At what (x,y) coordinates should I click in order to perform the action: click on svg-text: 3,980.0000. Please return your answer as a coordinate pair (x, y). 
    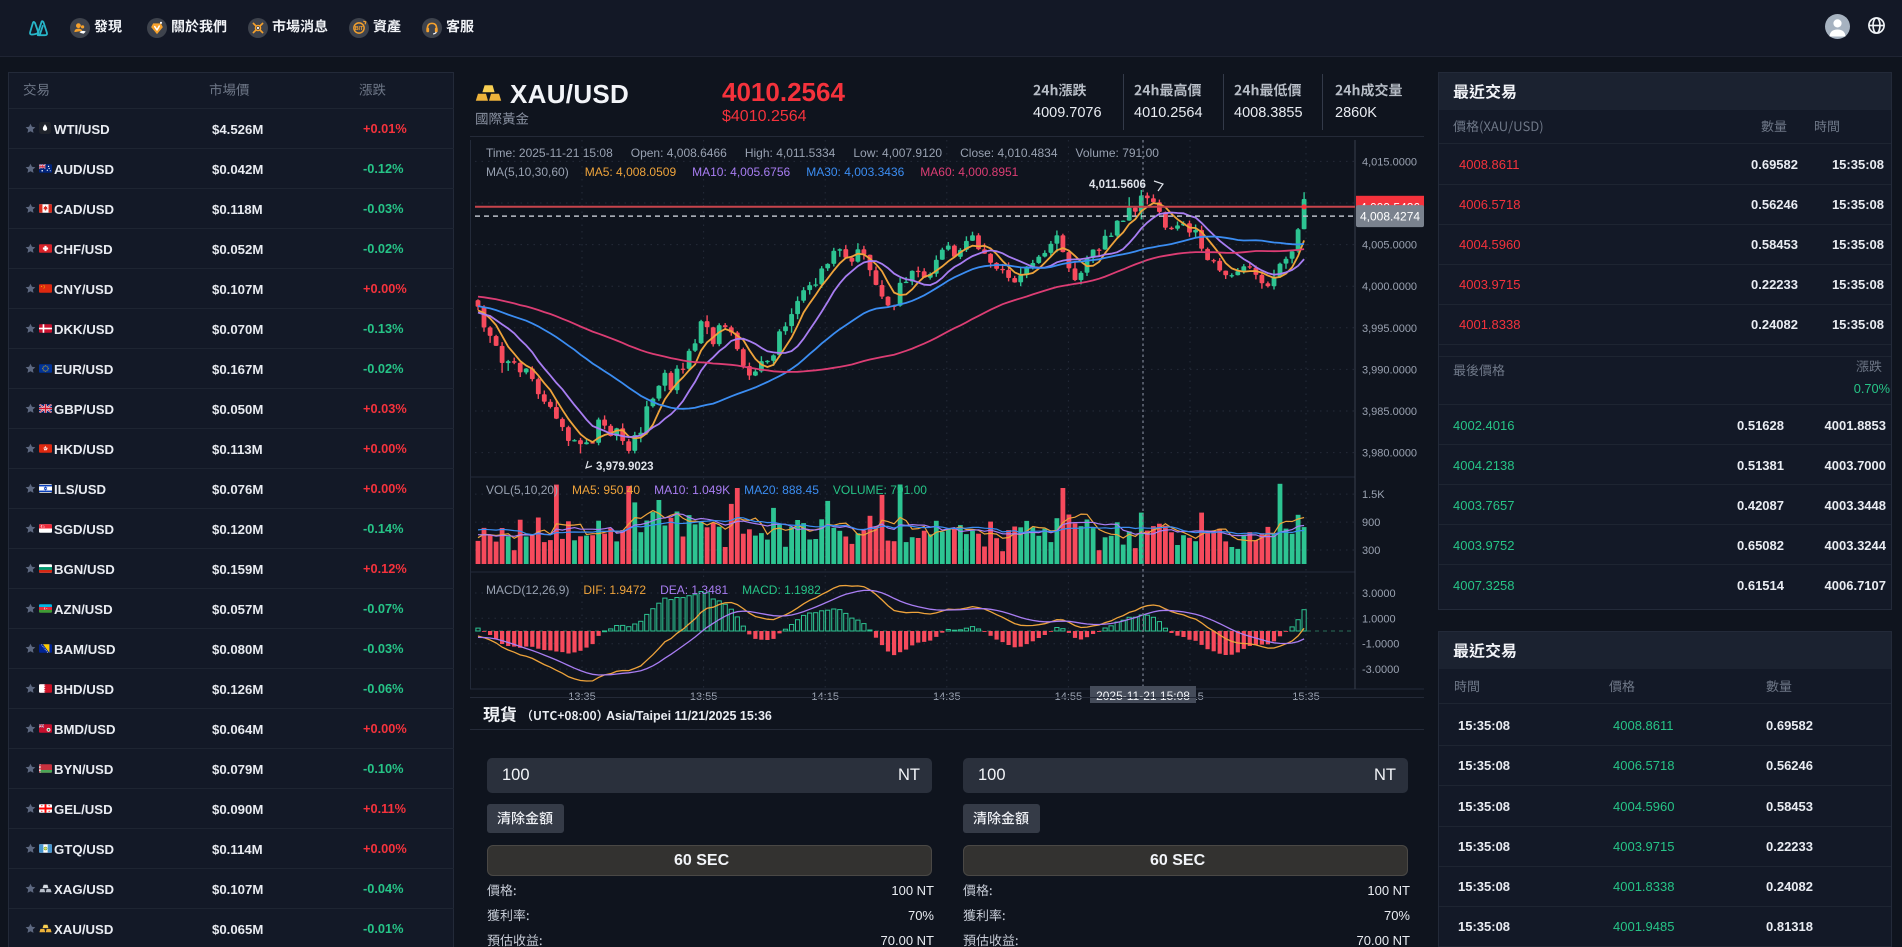
    Looking at the image, I should click on (1389, 454).